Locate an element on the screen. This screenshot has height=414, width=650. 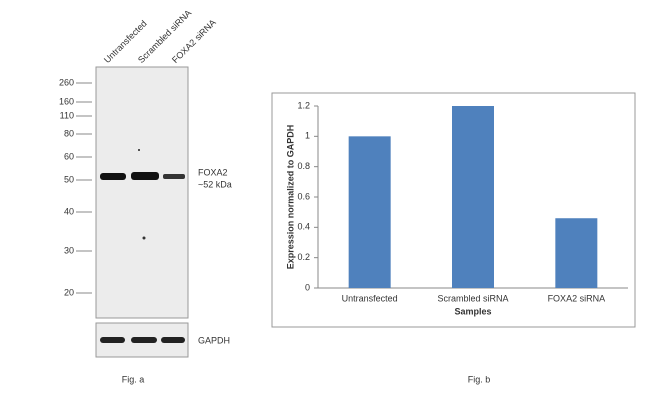
control-label: GAPDH is located at coordinates (214, 340).